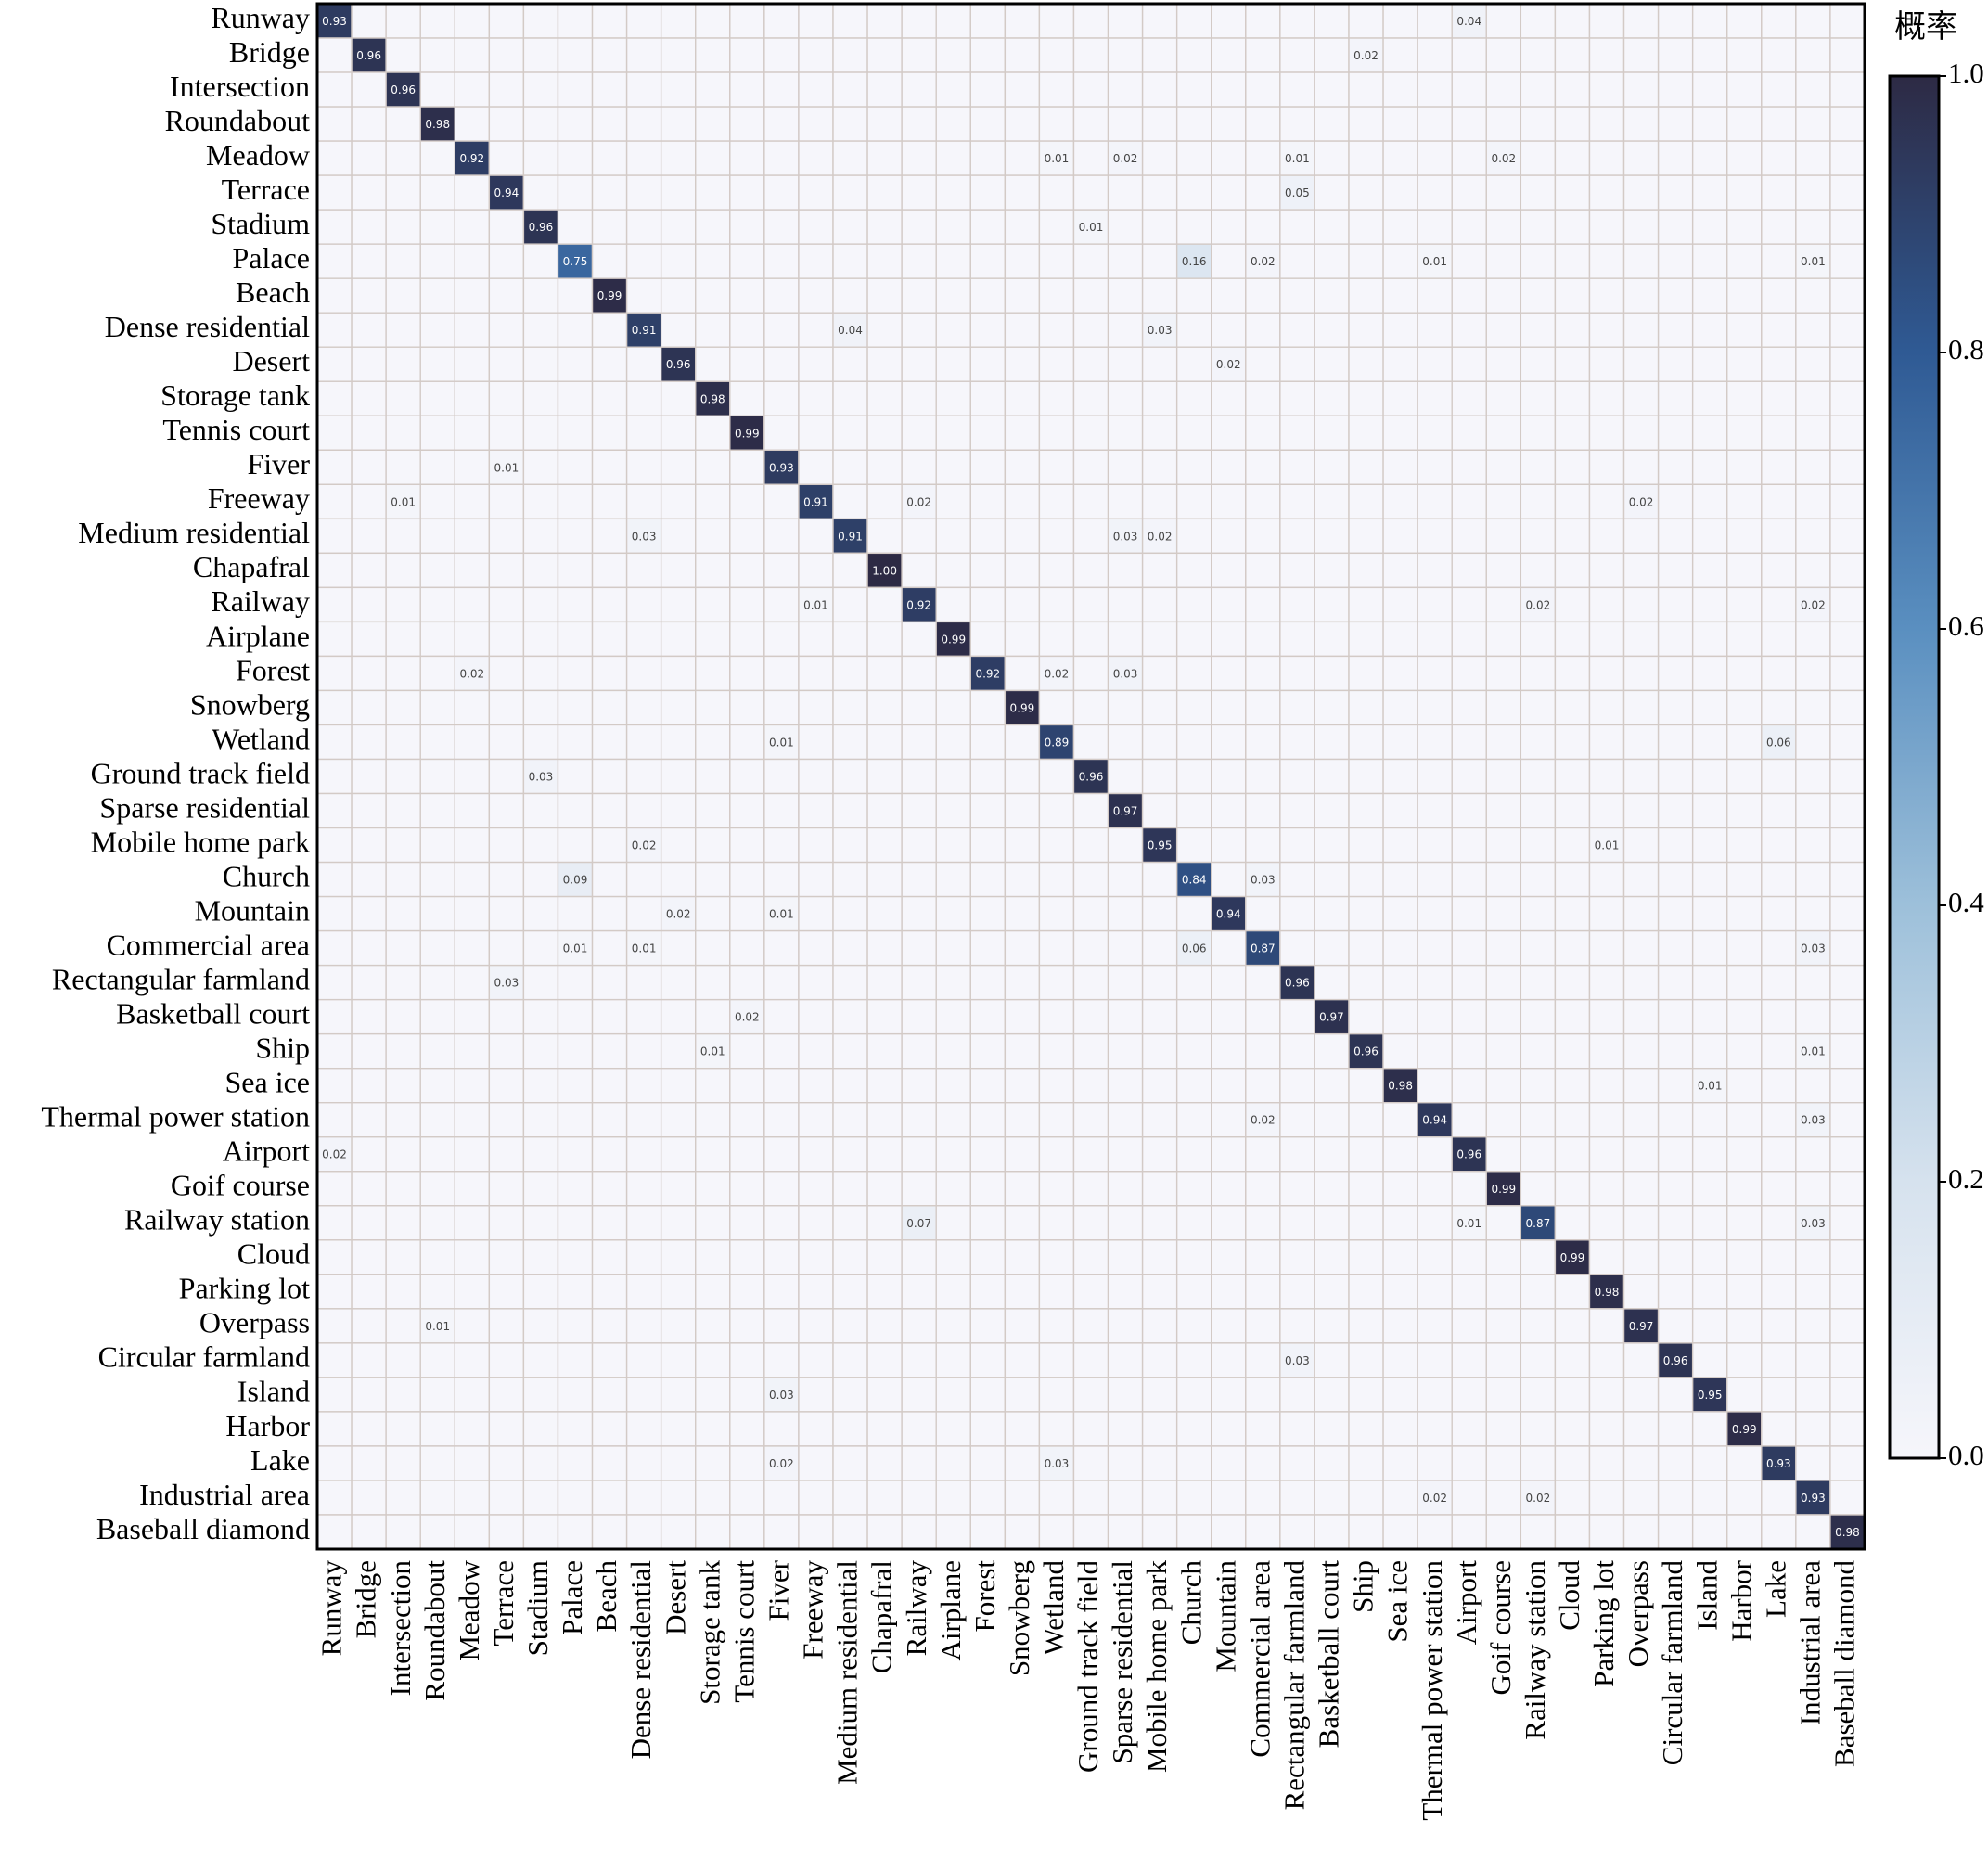 The image size is (1988, 1871). I want to click on cell-label: 0.05, so click(1297, 192).